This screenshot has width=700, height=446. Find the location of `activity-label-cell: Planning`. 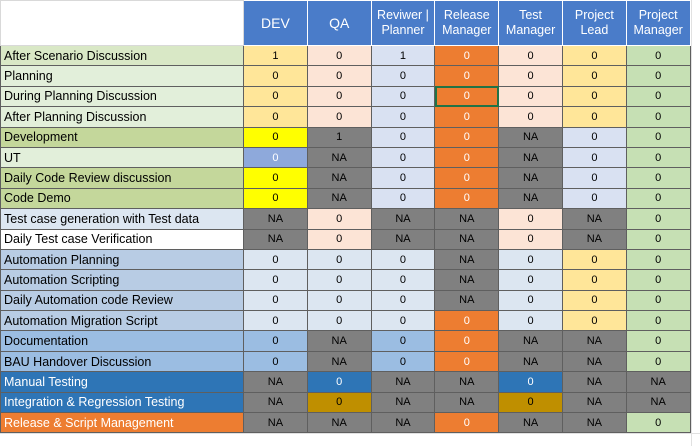

activity-label-cell: Planning is located at coordinates (122, 76).